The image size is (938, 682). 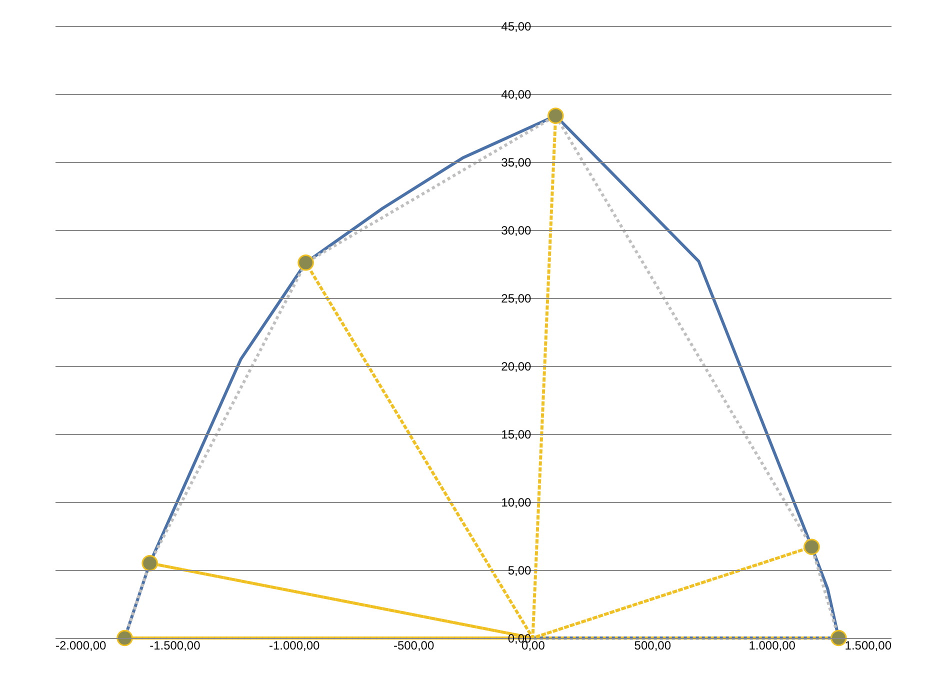 I want to click on y-tick-label: 20,00, so click(x=516, y=367).